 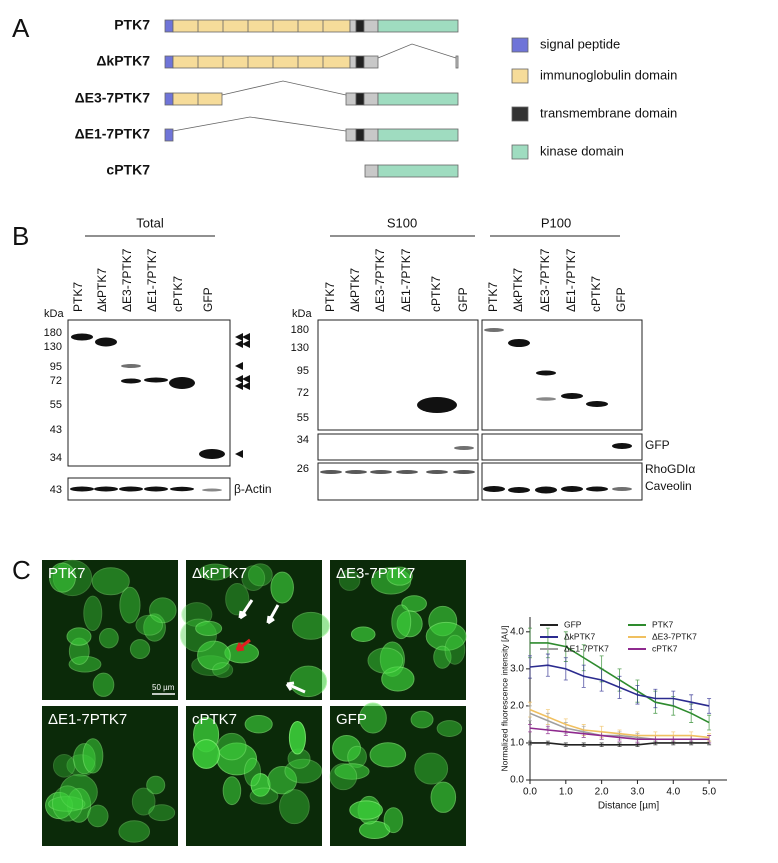 What do you see at coordinates (54, 314) in the screenshot?
I see `kda-label: kDa` at bounding box center [54, 314].